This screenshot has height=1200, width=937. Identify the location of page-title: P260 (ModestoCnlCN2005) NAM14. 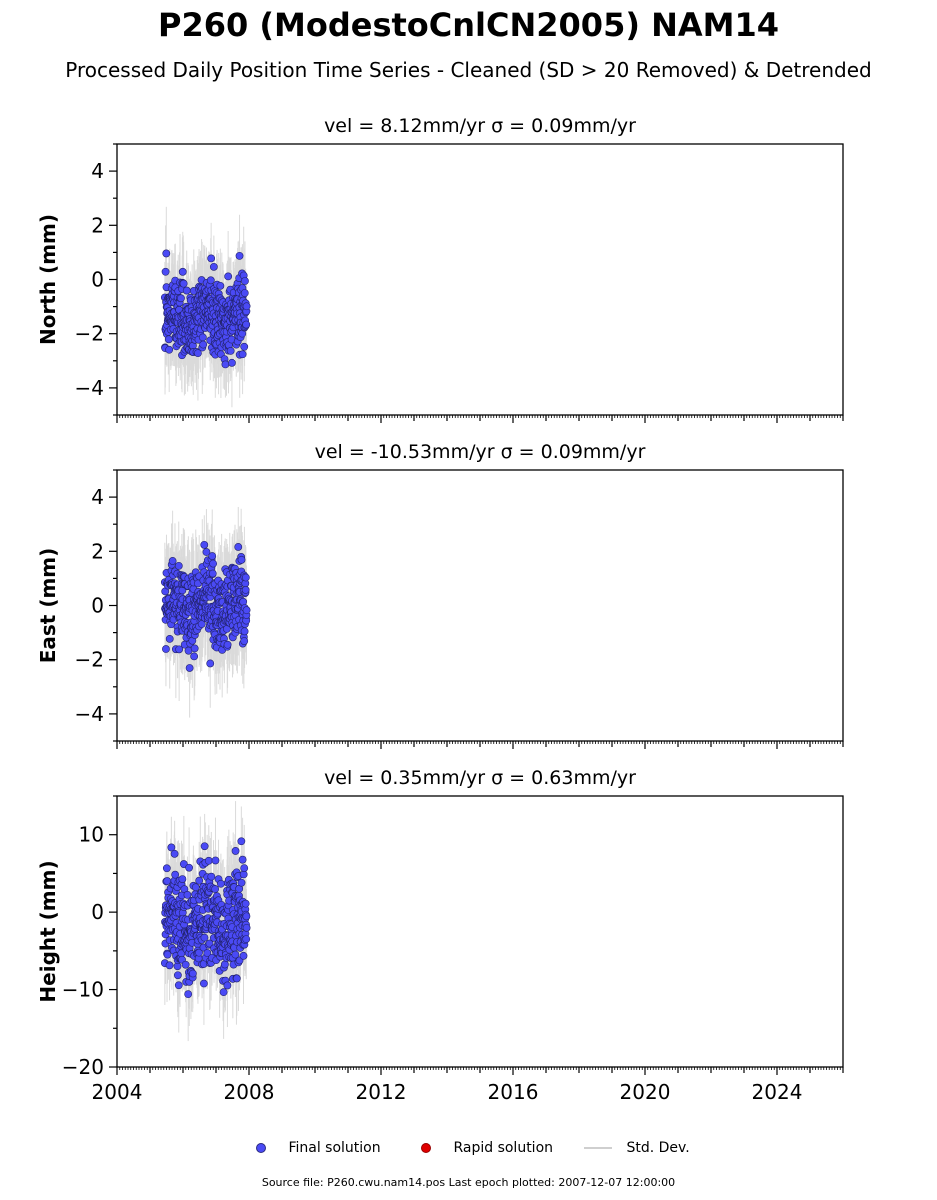
(468, 25).